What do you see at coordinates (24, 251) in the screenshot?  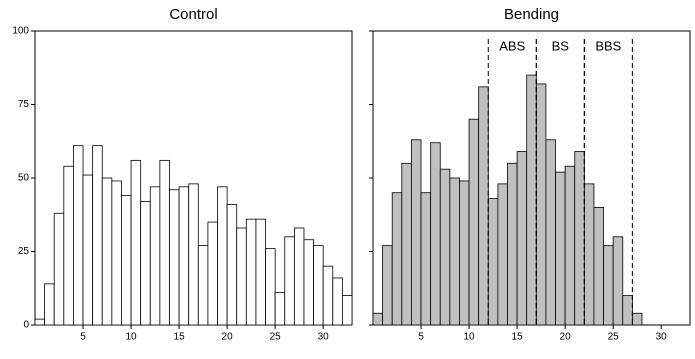 I see `y-tick-label: 25` at bounding box center [24, 251].